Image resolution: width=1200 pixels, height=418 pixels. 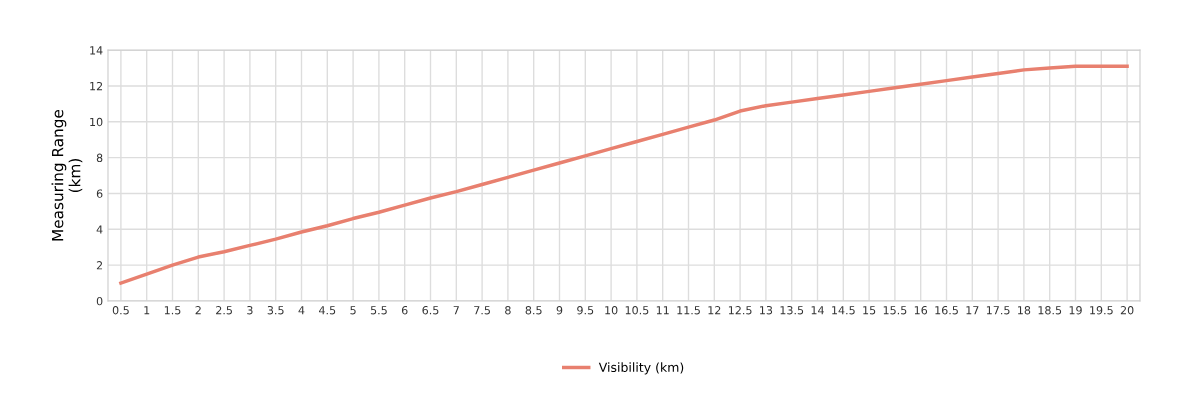 I want to click on x-tick-label: 6.5, so click(x=430, y=310).